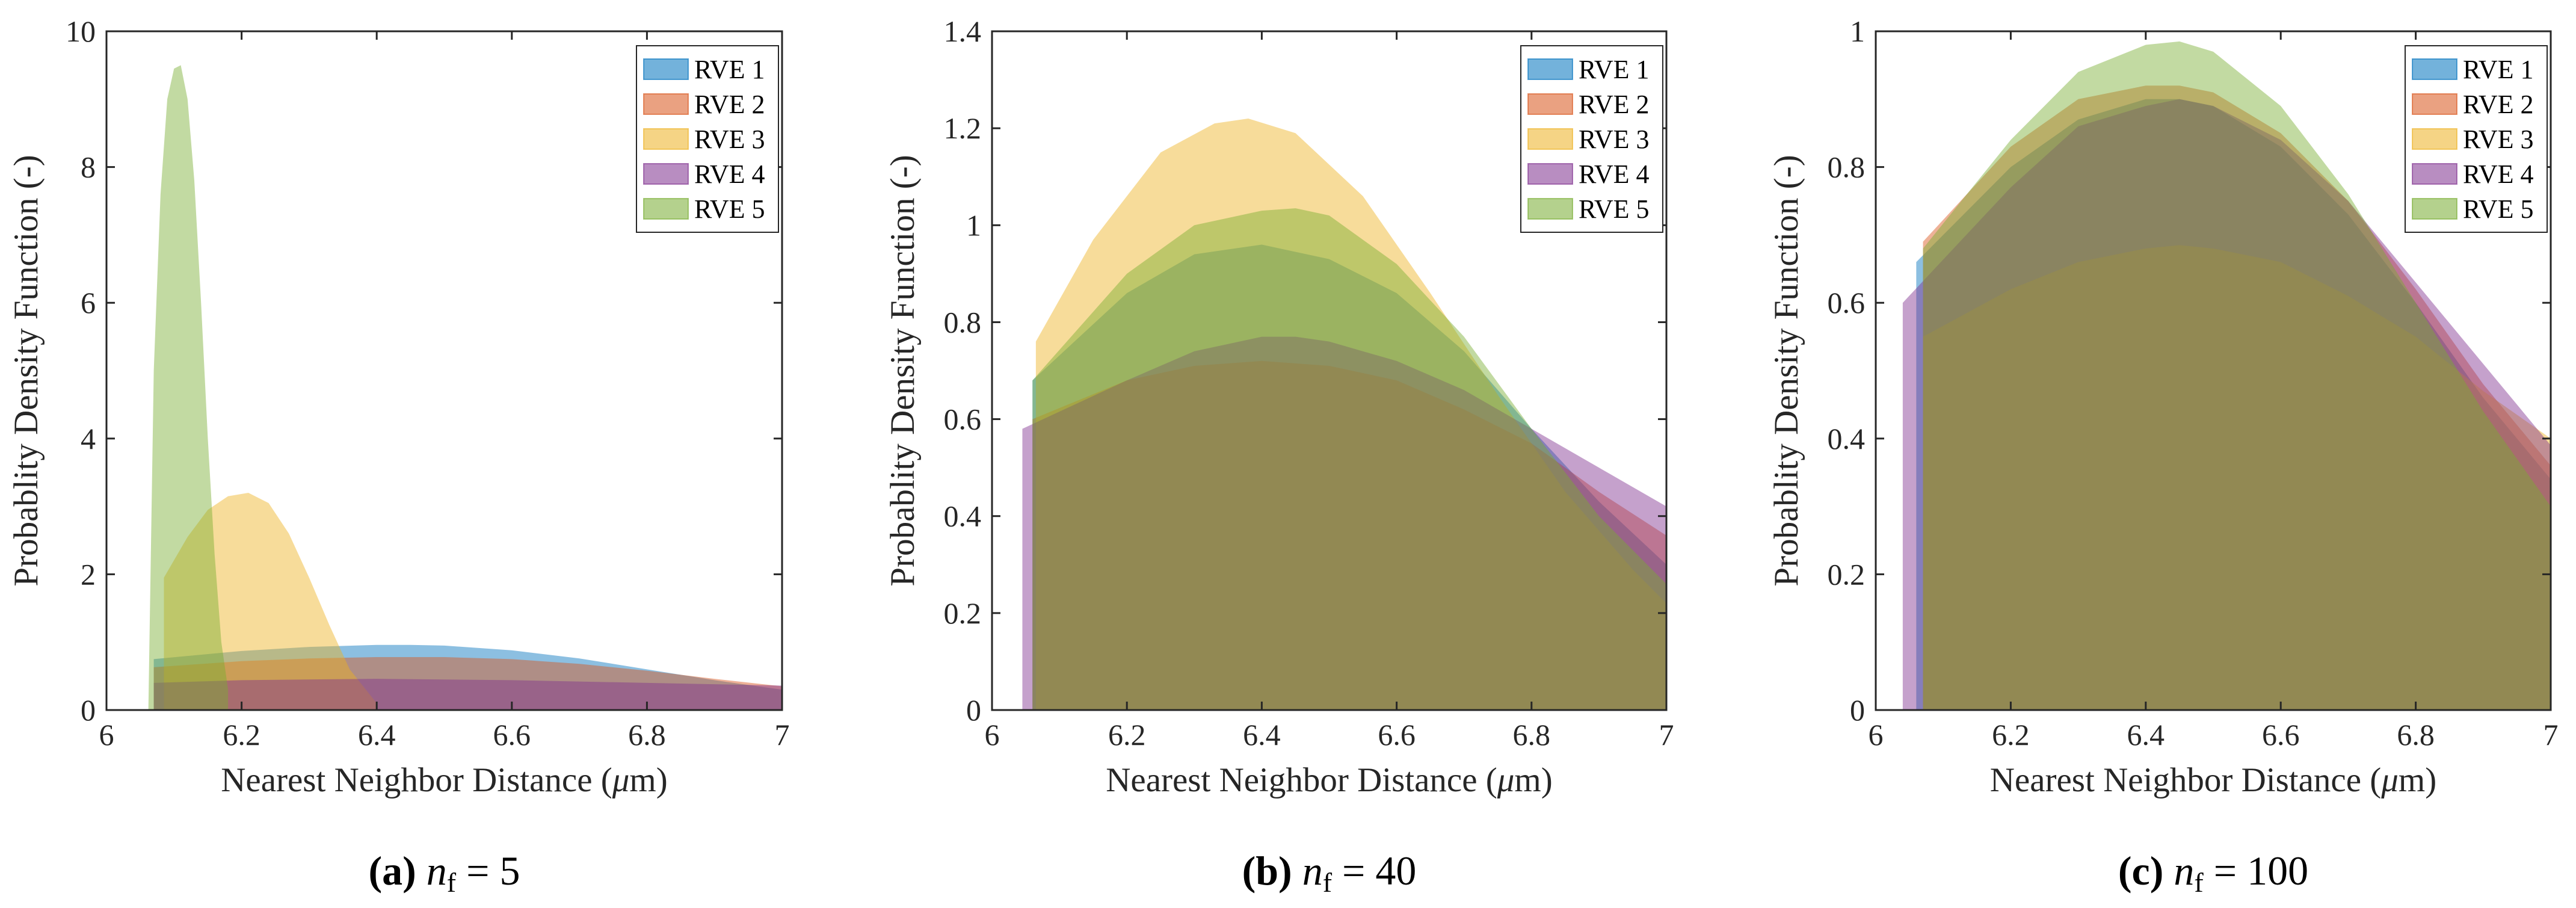 The width and height of the screenshot is (2576, 908). What do you see at coordinates (963, 31) in the screenshot?
I see `y-tick-label: 1.4` at bounding box center [963, 31].